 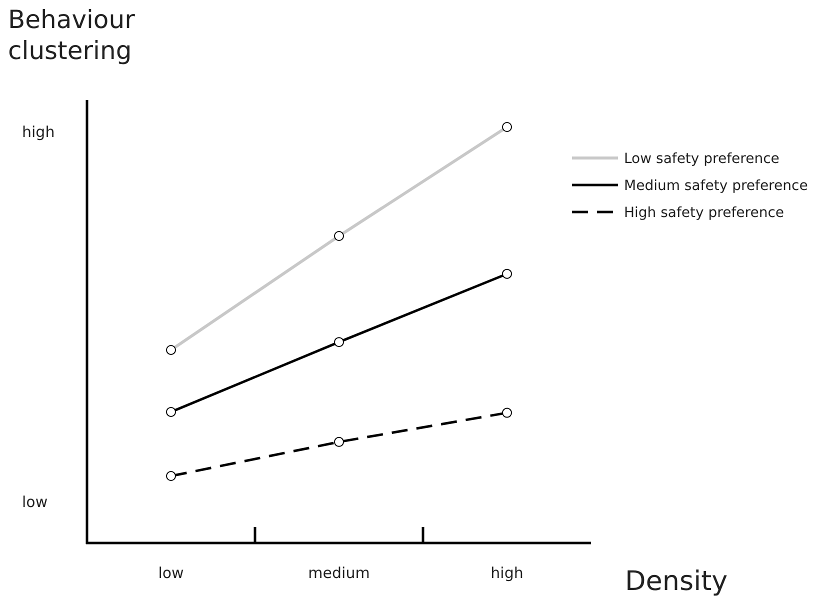 I want to click on x-axis-title: Density, so click(x=676, y=581).